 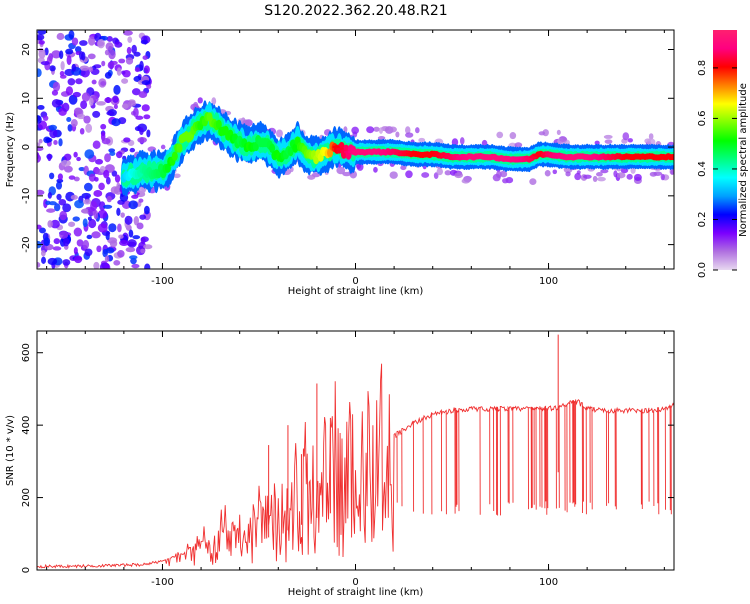 What do you see at coordinates (743, 160) in the screenshot?
I see `colorbar-label: Normalized spectral amplitude` at bounding box center [743, 160].